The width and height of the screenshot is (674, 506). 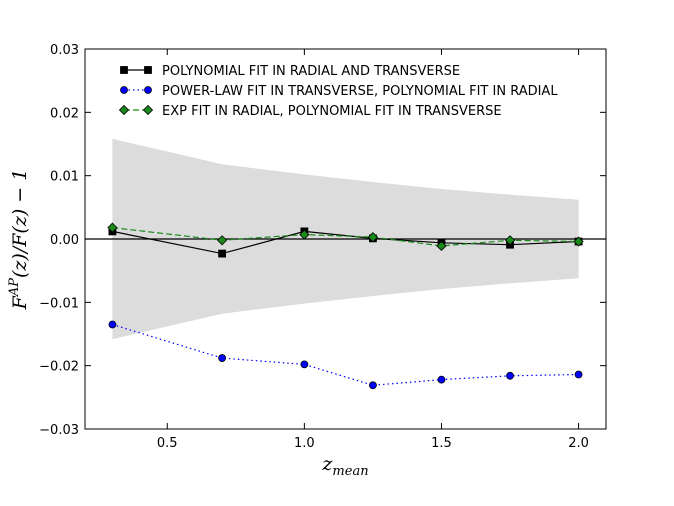 I want to click on y-axis-label-rest: (z)/F(z) − 1, so click(x=20, y=223).